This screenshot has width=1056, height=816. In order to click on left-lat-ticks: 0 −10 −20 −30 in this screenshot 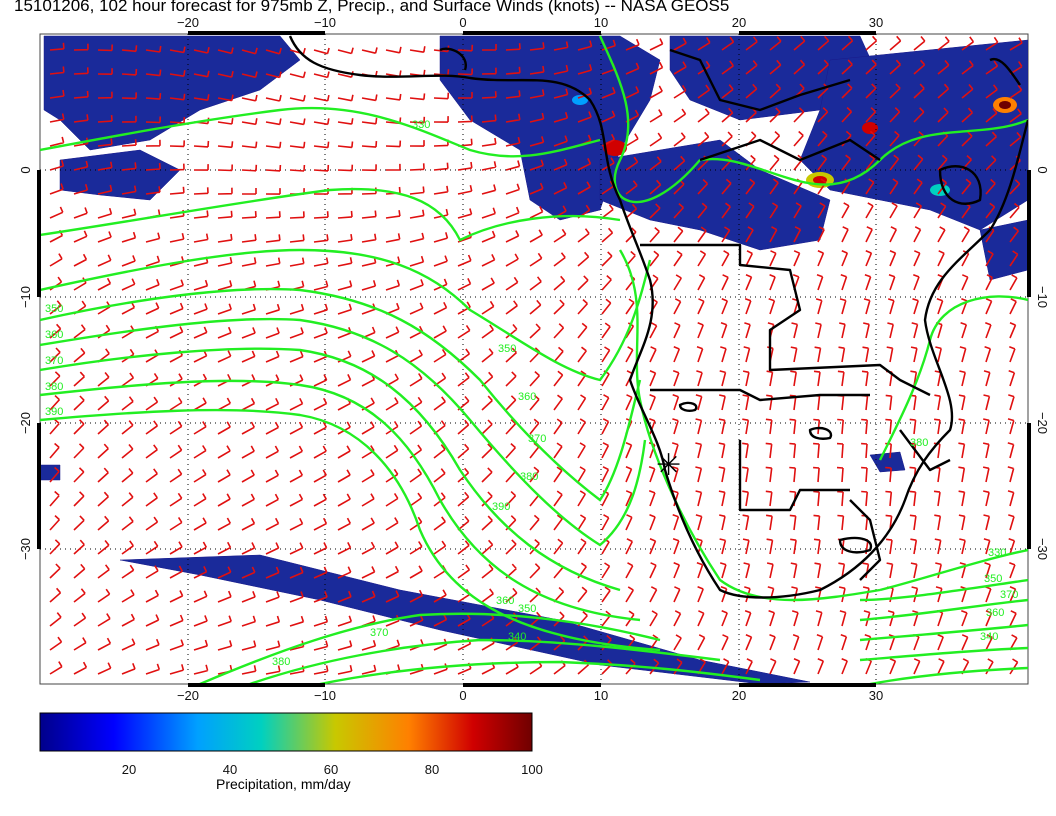, I will do `click(25, 363)`.